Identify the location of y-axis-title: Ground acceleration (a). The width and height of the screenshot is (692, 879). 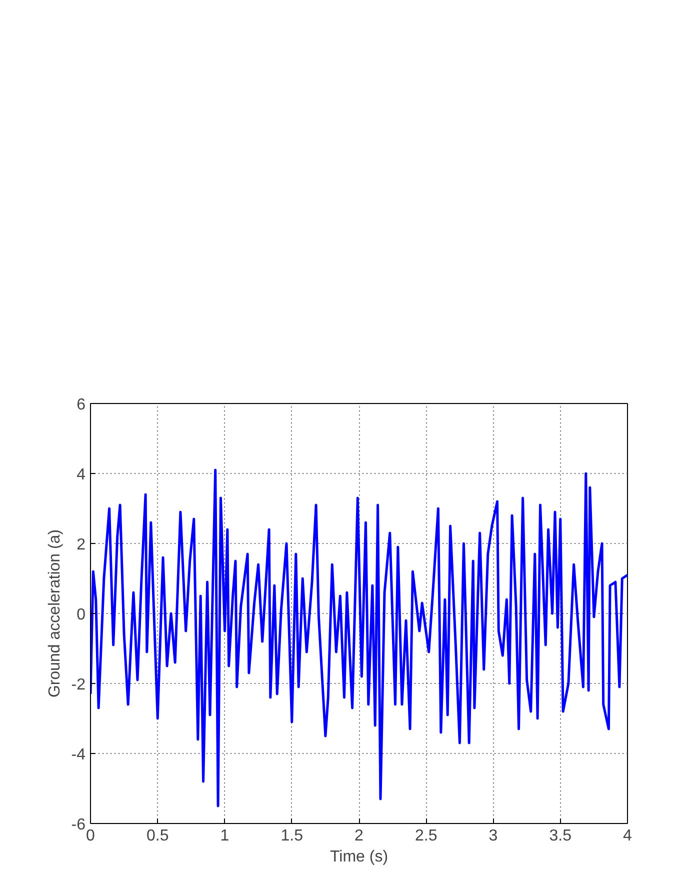
(55, 613).